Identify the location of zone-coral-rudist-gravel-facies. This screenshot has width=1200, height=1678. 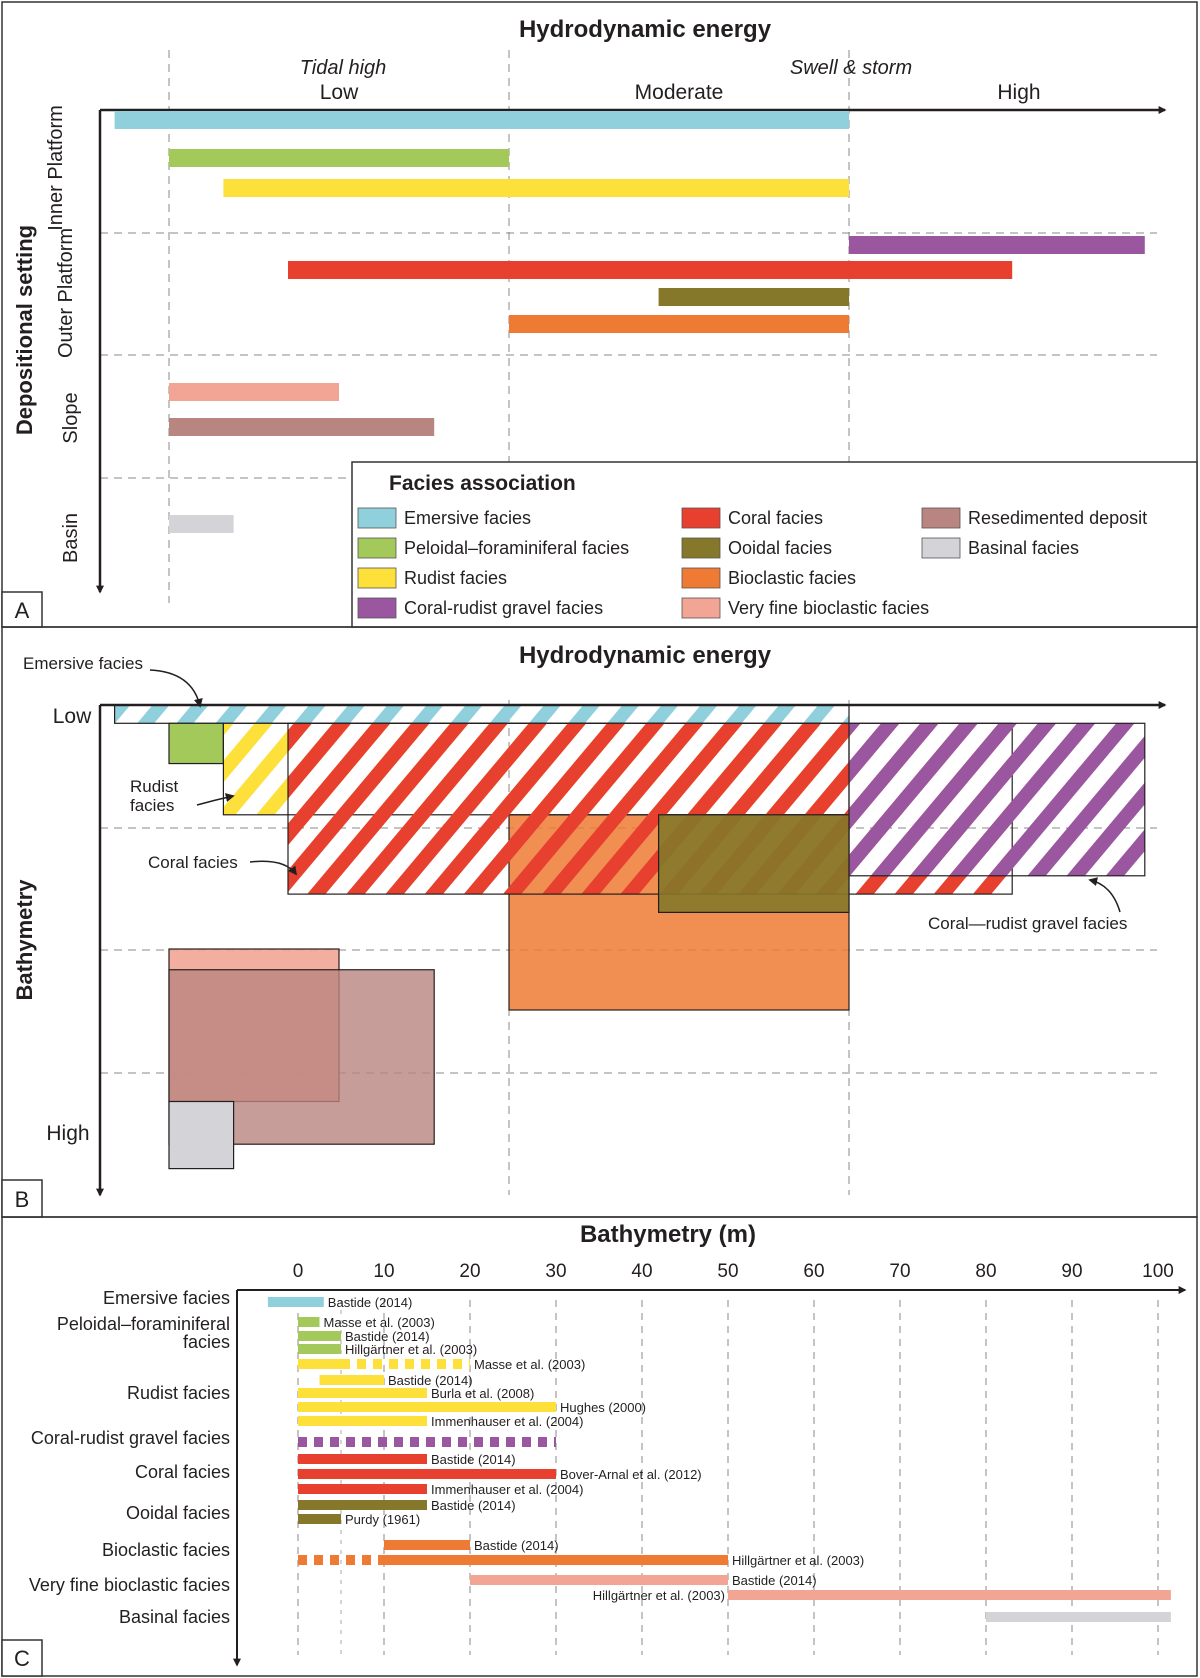
(997, 799).